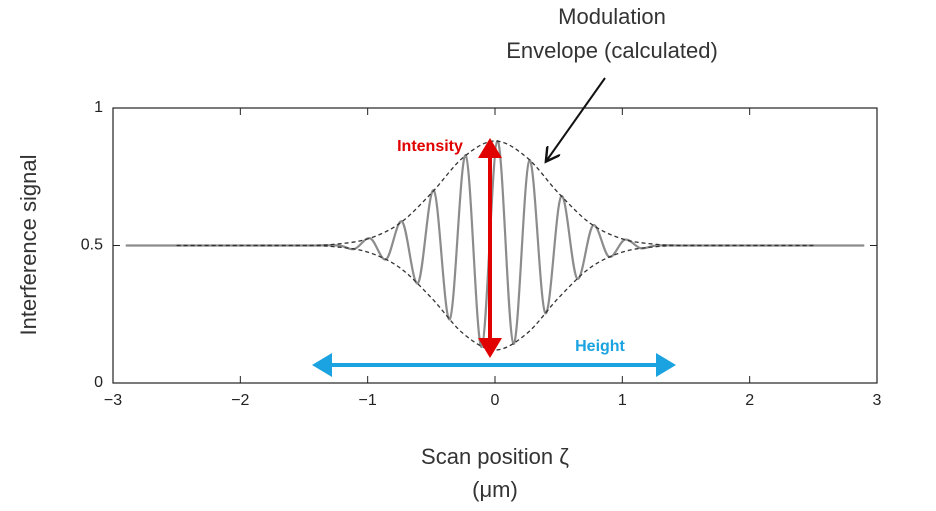  What do you see at coordinates (92, 245) in the screenshot?
I see `y-tick-label: 0.5` at bounding box center [92, 245].